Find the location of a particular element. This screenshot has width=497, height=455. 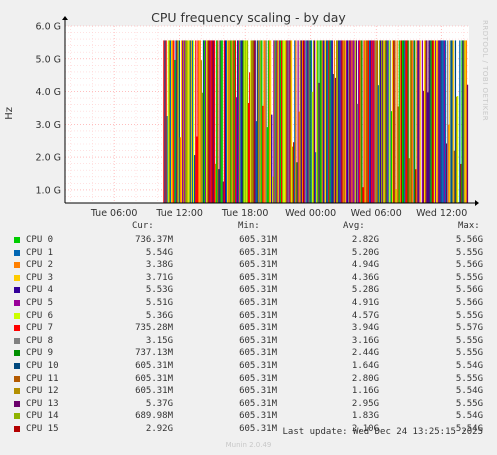

legend-avg-value: 2.95G is located at coordinates (365, 403).